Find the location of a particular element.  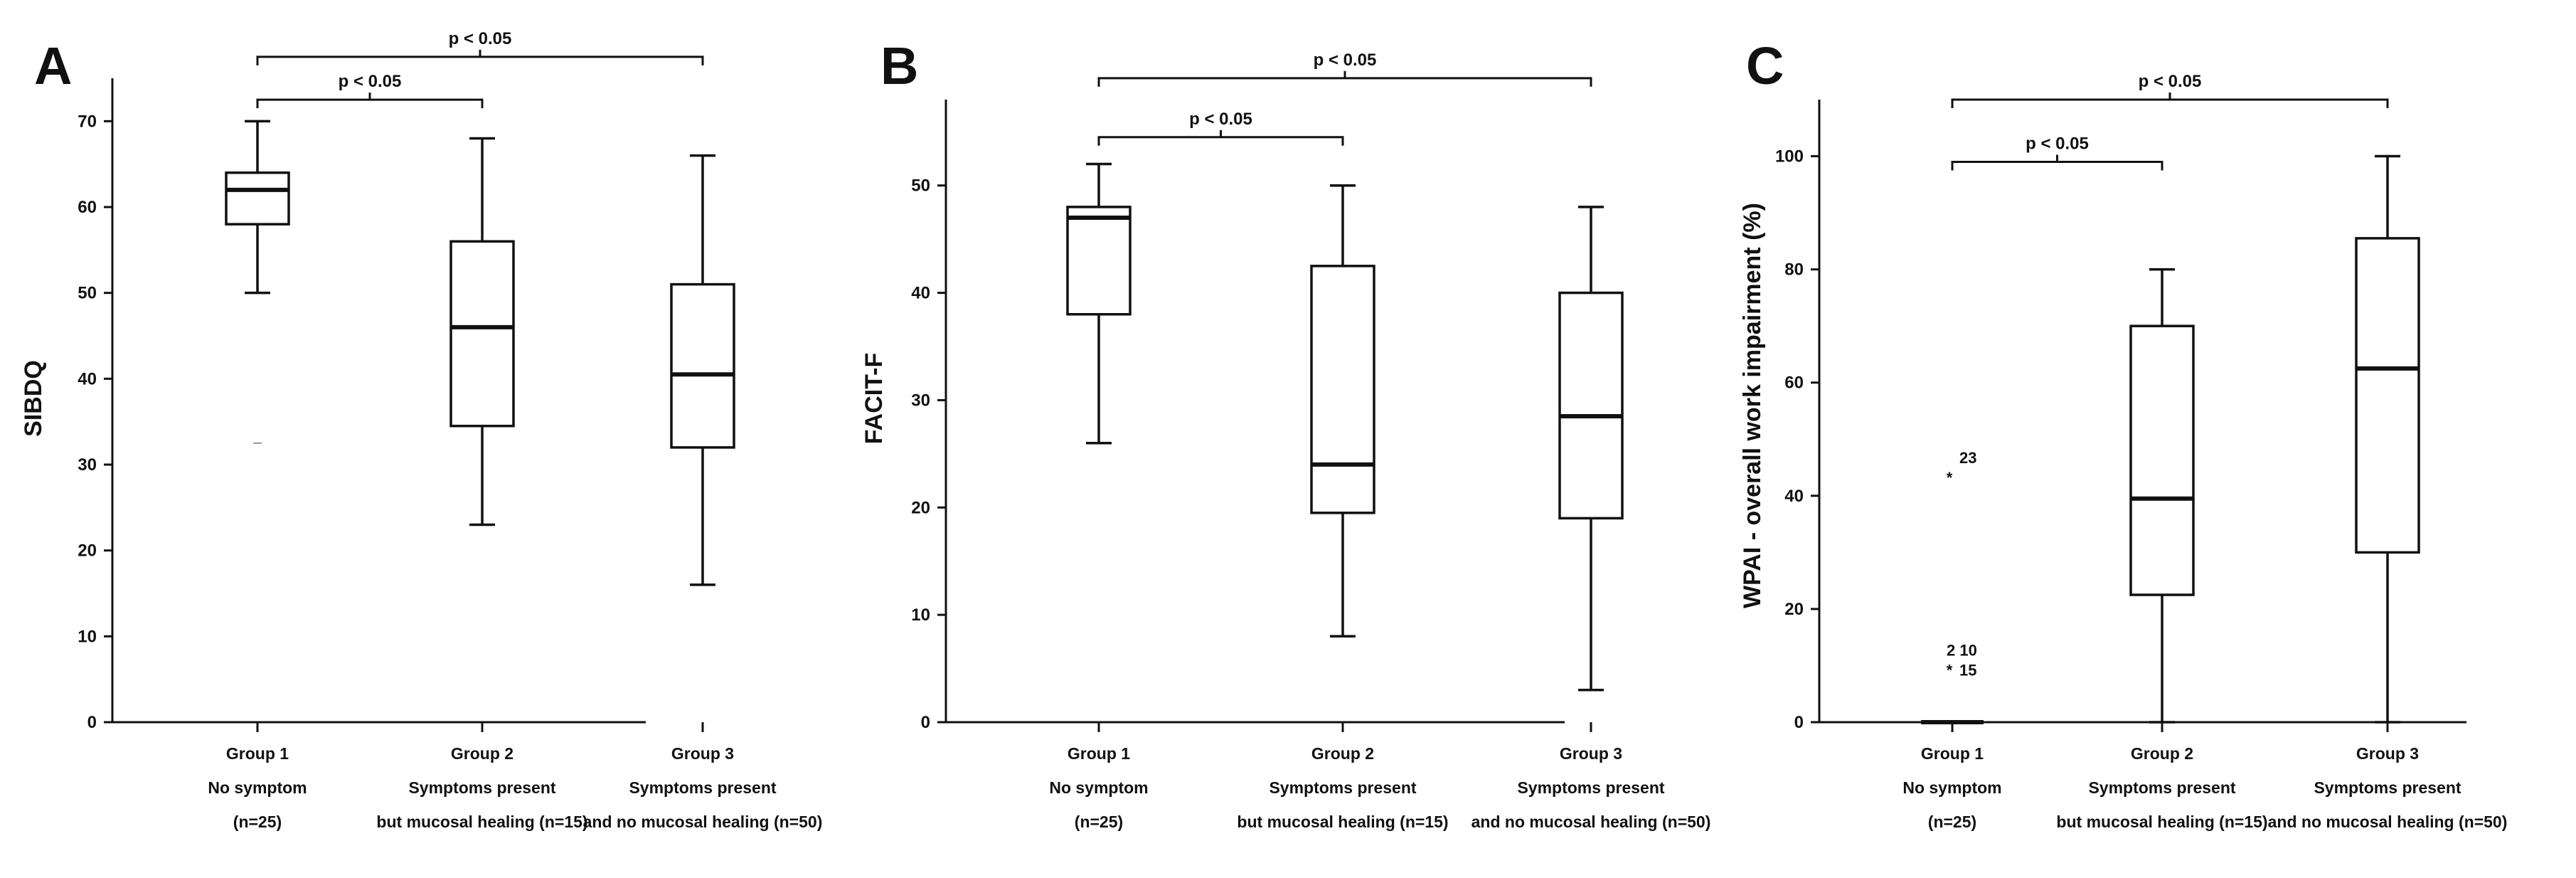

outlier-label: 15 is located at coordinates (1967, 670).